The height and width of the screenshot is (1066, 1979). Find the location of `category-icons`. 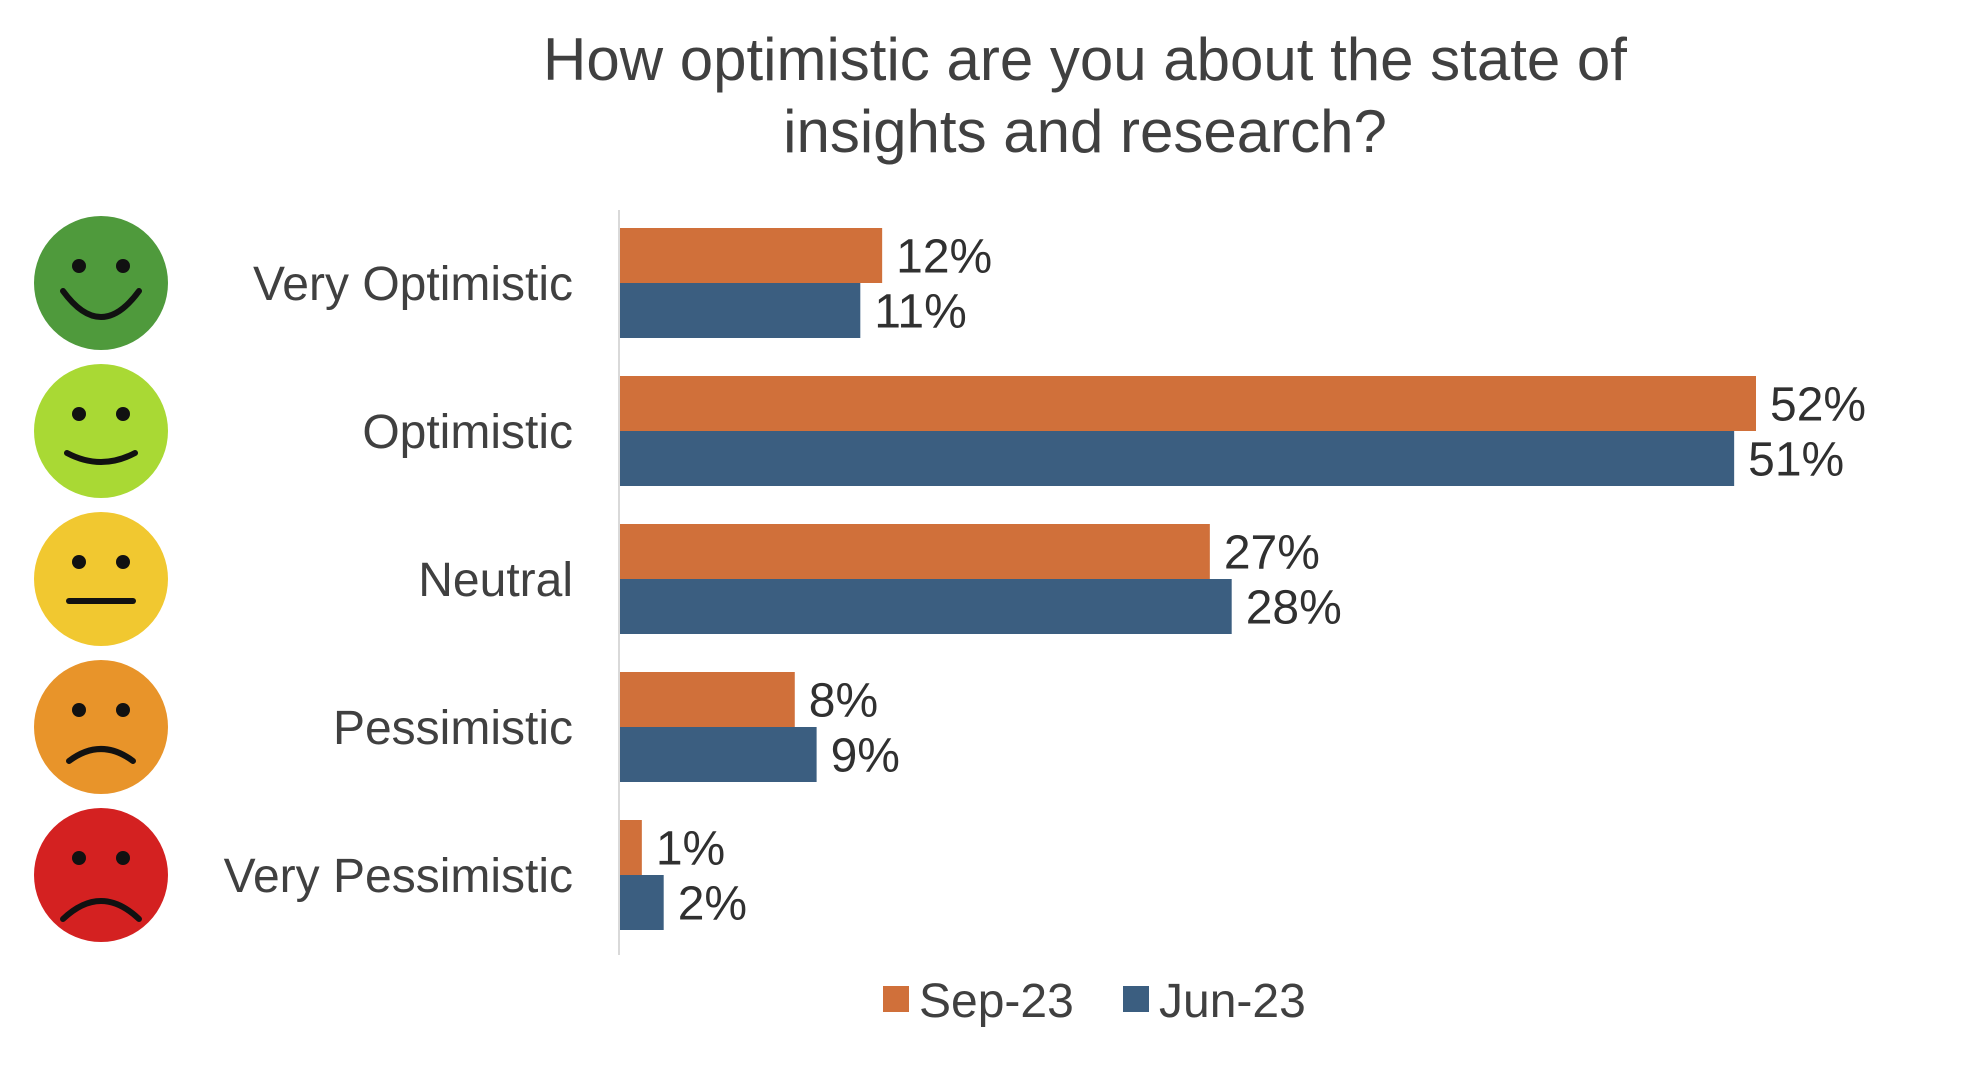

category-icons is located at coordinates (101, 579).